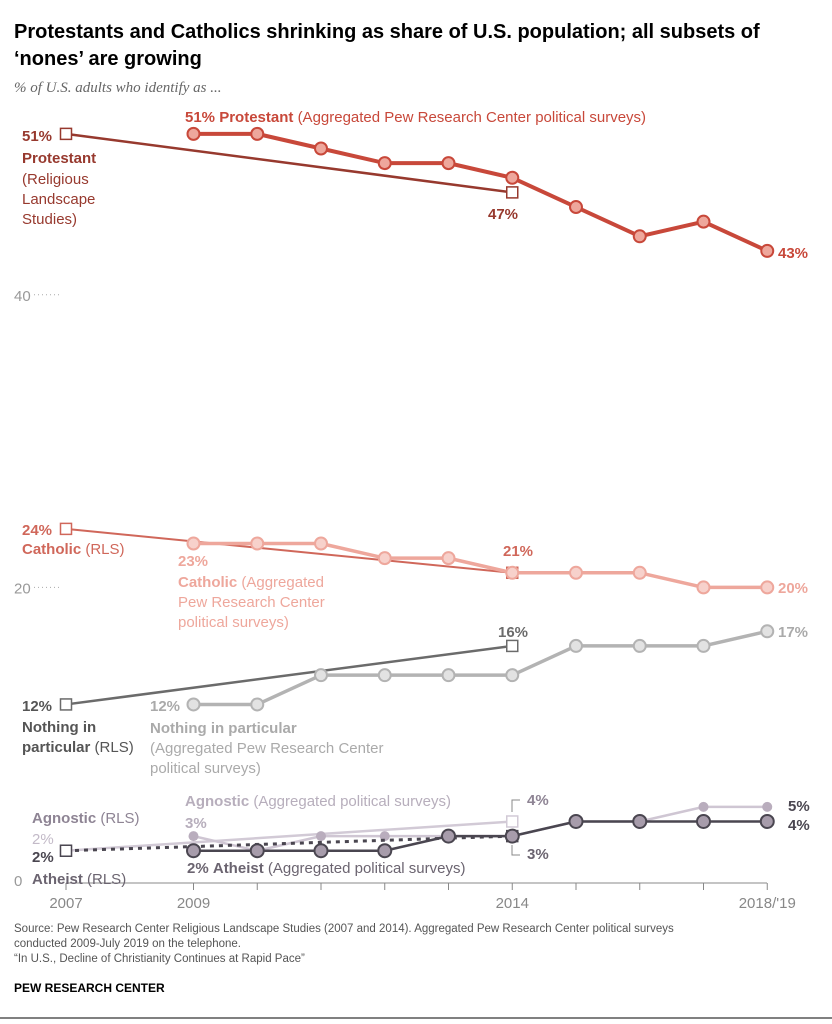 This screenshot has height=1024, width=832. Describe the element at coordinates (18, 881) in the screenshot. I see `y-tick-label: 0` at that location.